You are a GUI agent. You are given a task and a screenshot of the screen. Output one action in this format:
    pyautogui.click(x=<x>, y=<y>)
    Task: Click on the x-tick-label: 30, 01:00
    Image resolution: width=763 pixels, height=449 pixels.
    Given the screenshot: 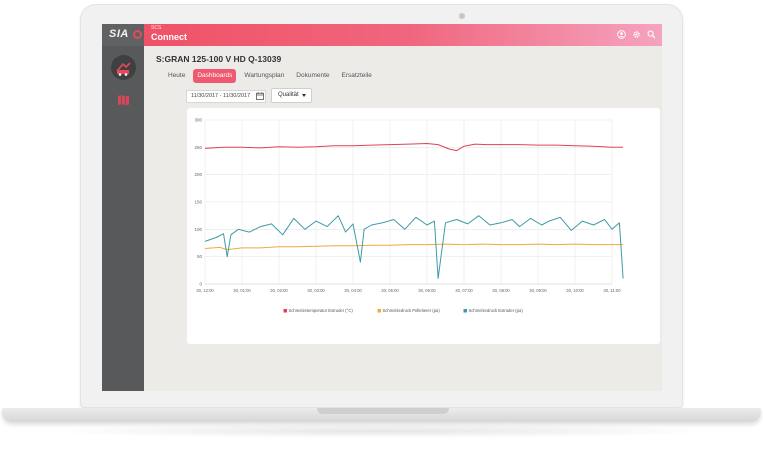 What is the action you would take?
    pyautogui.click(x=242, y=290)
    